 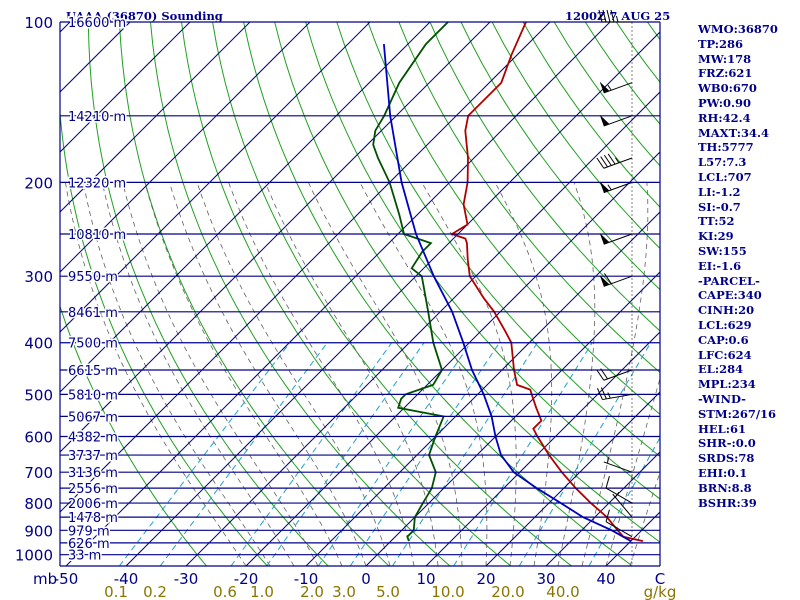 I want to click on height-label: 1478 m, so click(x=93, y=518).